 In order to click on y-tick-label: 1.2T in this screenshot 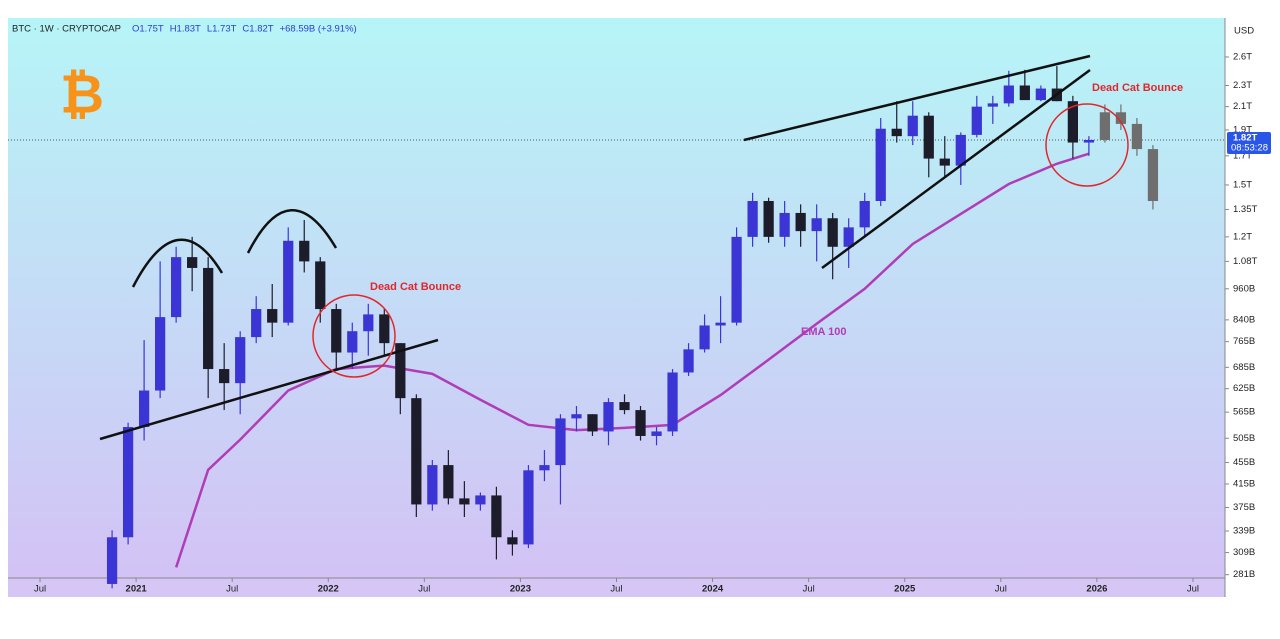, I will do `click(1242, 236)`.